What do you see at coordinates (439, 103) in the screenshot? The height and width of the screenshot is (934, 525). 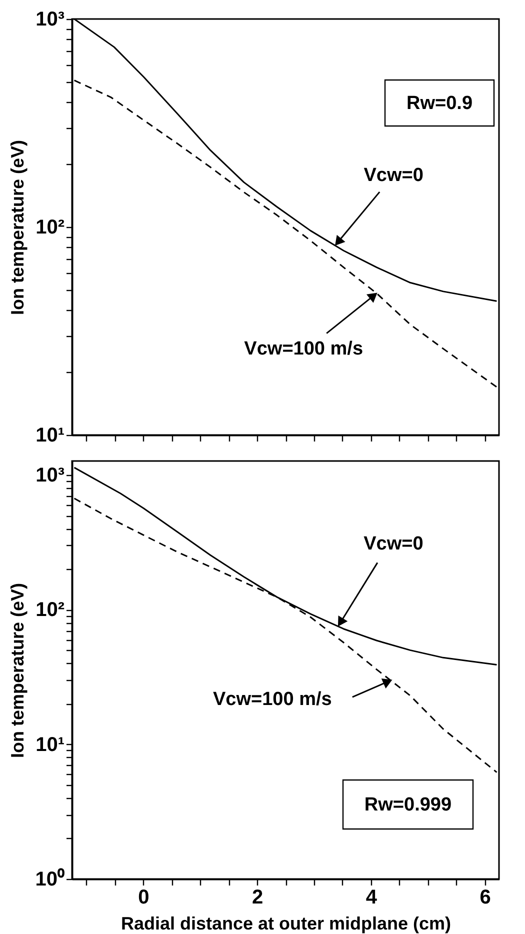 I see `annotation: Rw=0.9` at bounding box center [439, 103].